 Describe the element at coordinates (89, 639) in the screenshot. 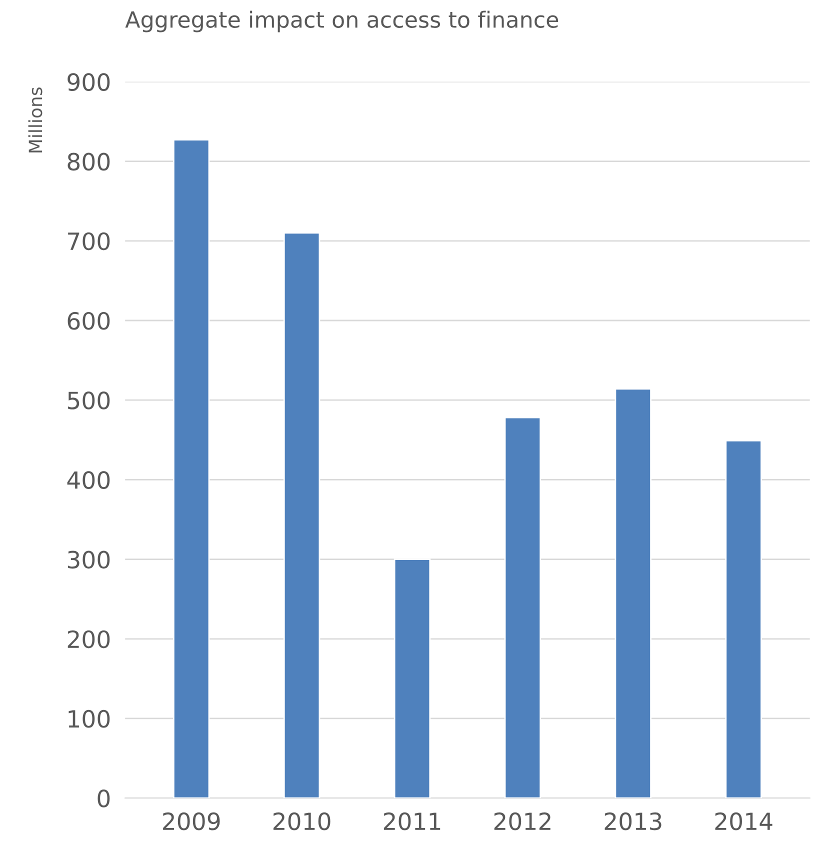

I see `y-tick-label: 200` at that location.